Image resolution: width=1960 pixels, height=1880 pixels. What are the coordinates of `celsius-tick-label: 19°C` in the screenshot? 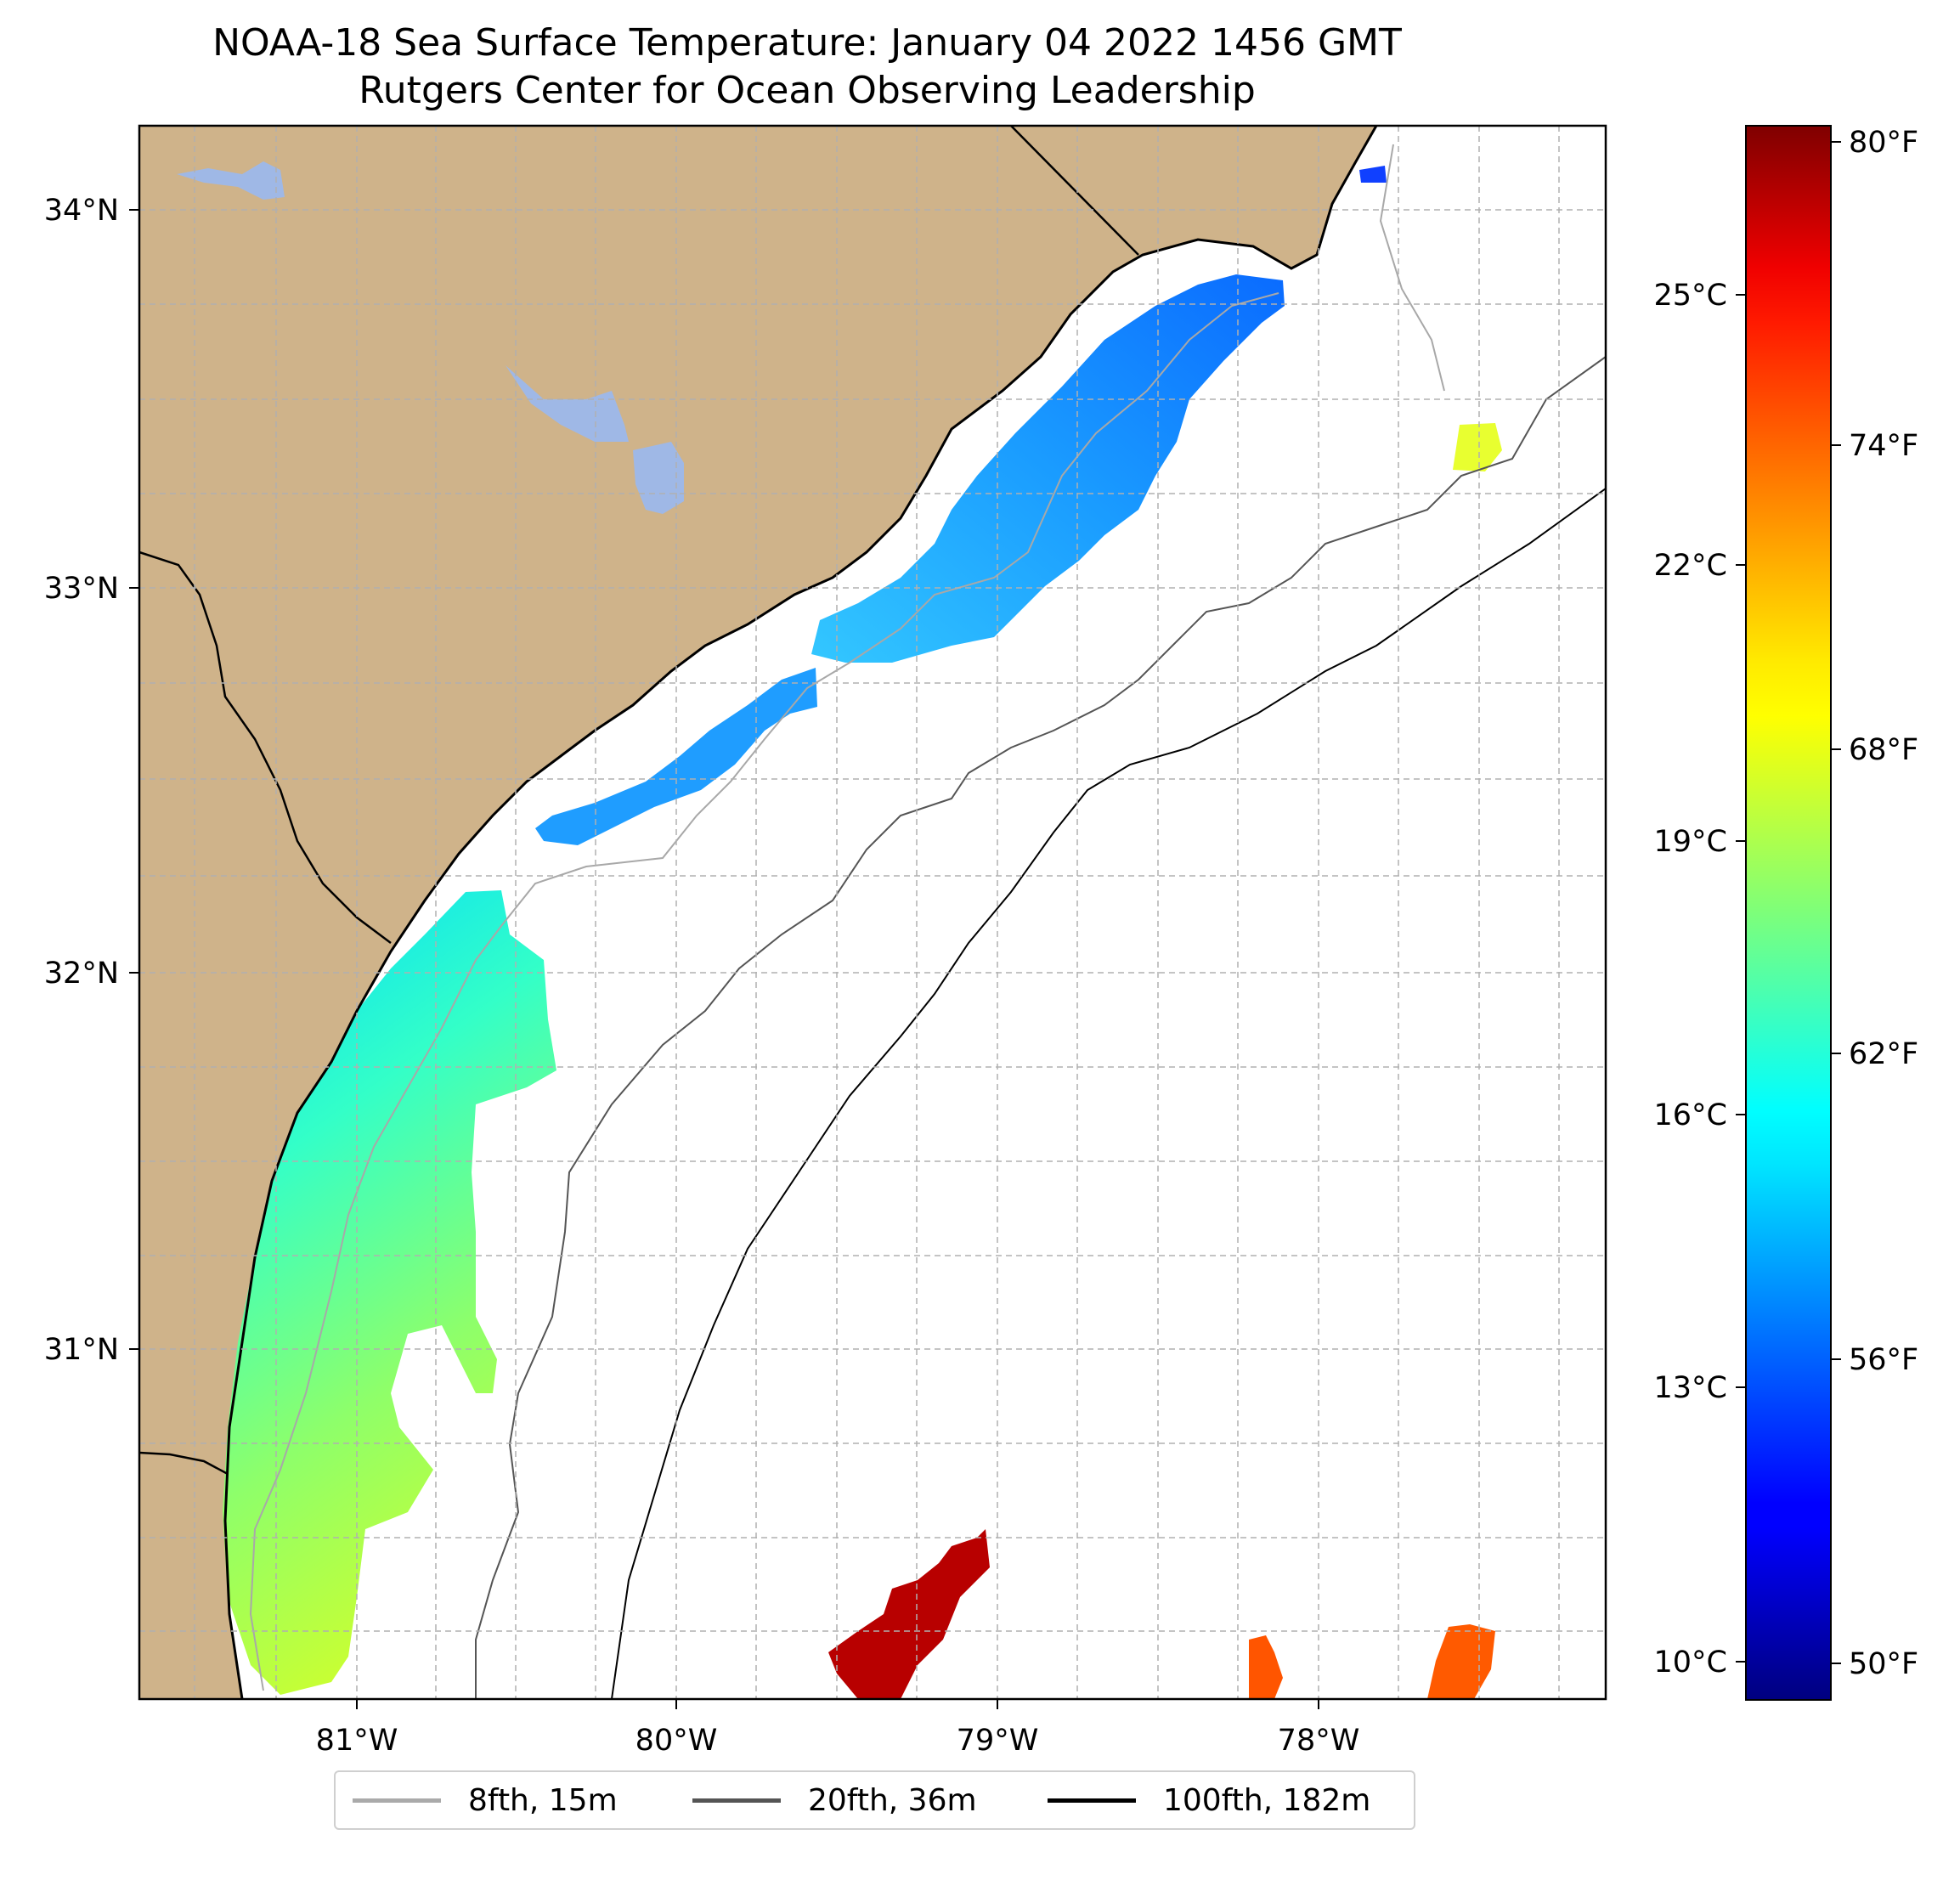 It's located at (1691, 842).